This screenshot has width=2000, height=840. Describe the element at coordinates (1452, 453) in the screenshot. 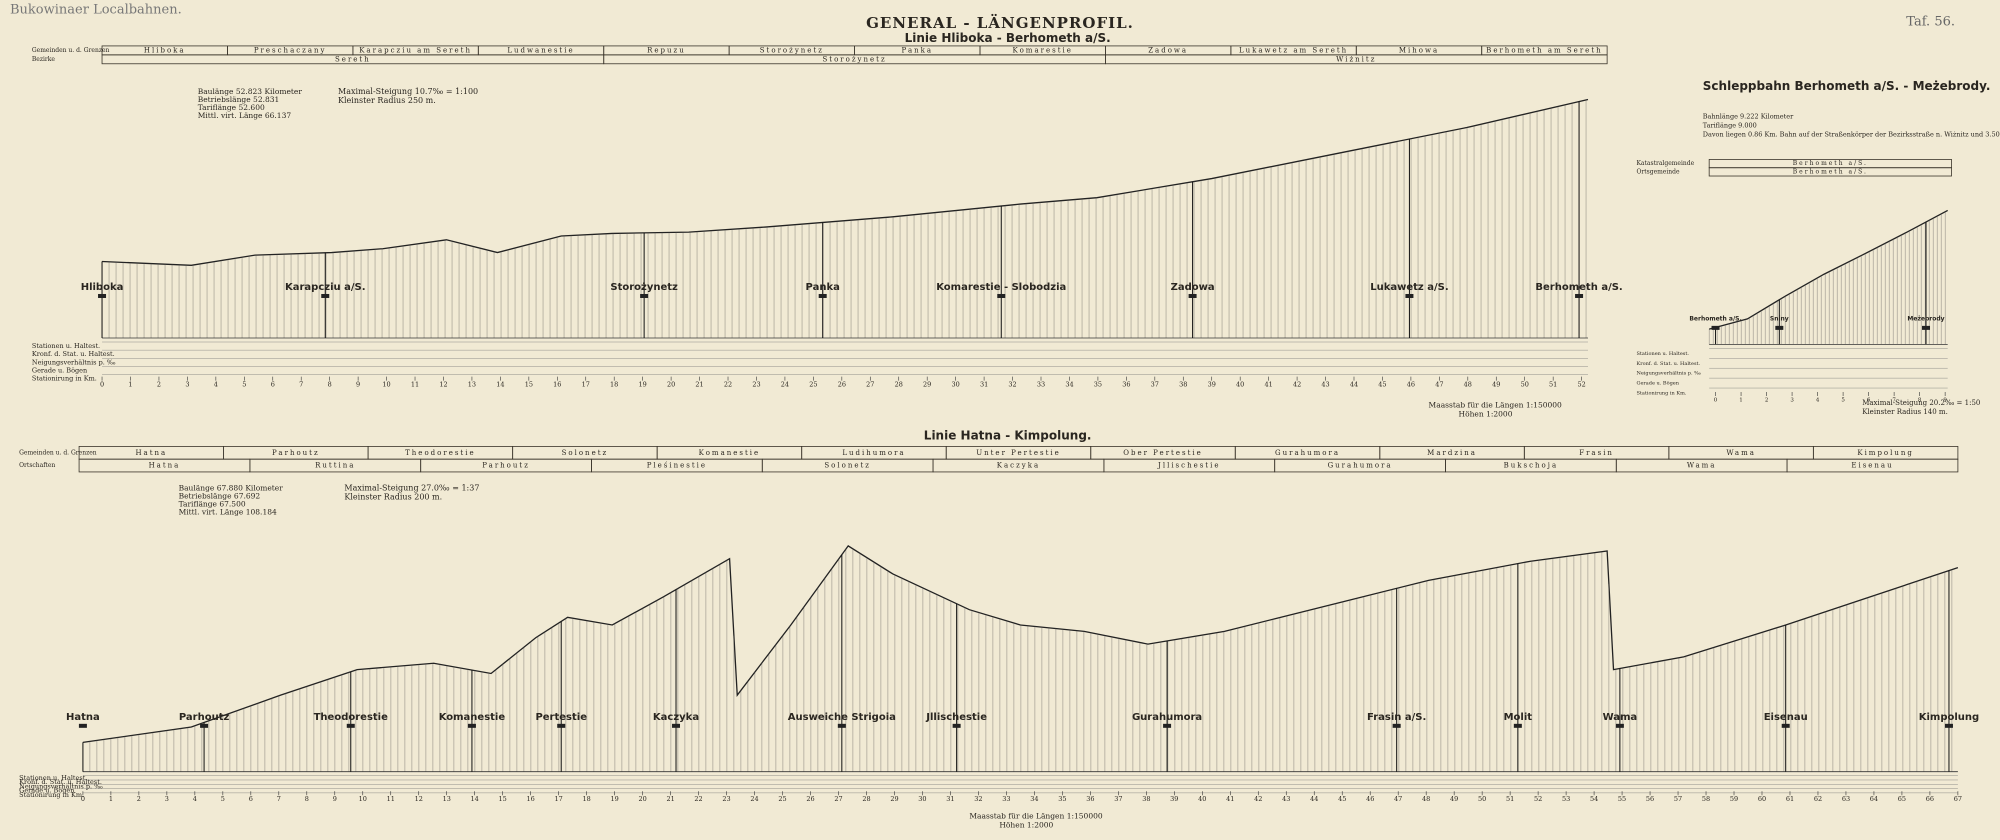

I see `band-name: Mardzina` at that location.